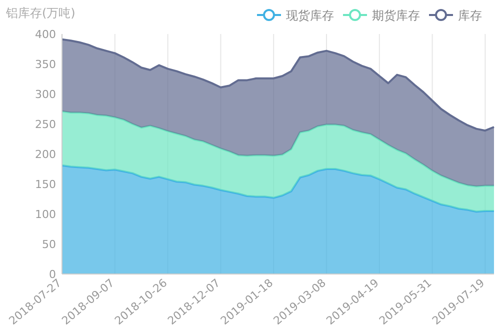  Describe the element at coordinates (45, 154) in the screenshot. I see `y-tick-label: 200` at that location.